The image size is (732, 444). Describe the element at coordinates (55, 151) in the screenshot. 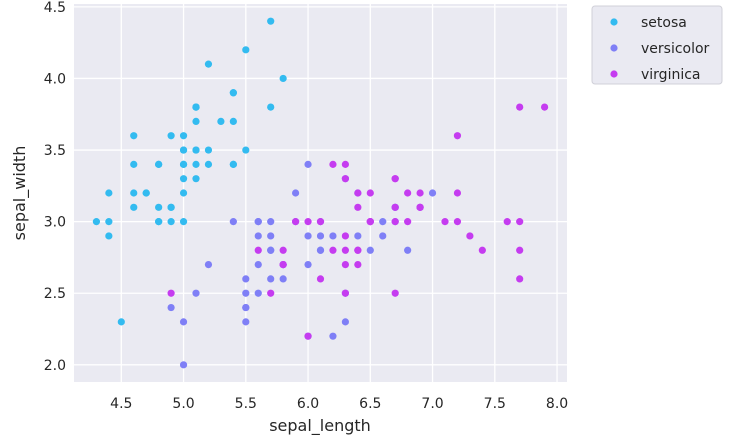

I see `y-tick-label: 3.5` at that location.